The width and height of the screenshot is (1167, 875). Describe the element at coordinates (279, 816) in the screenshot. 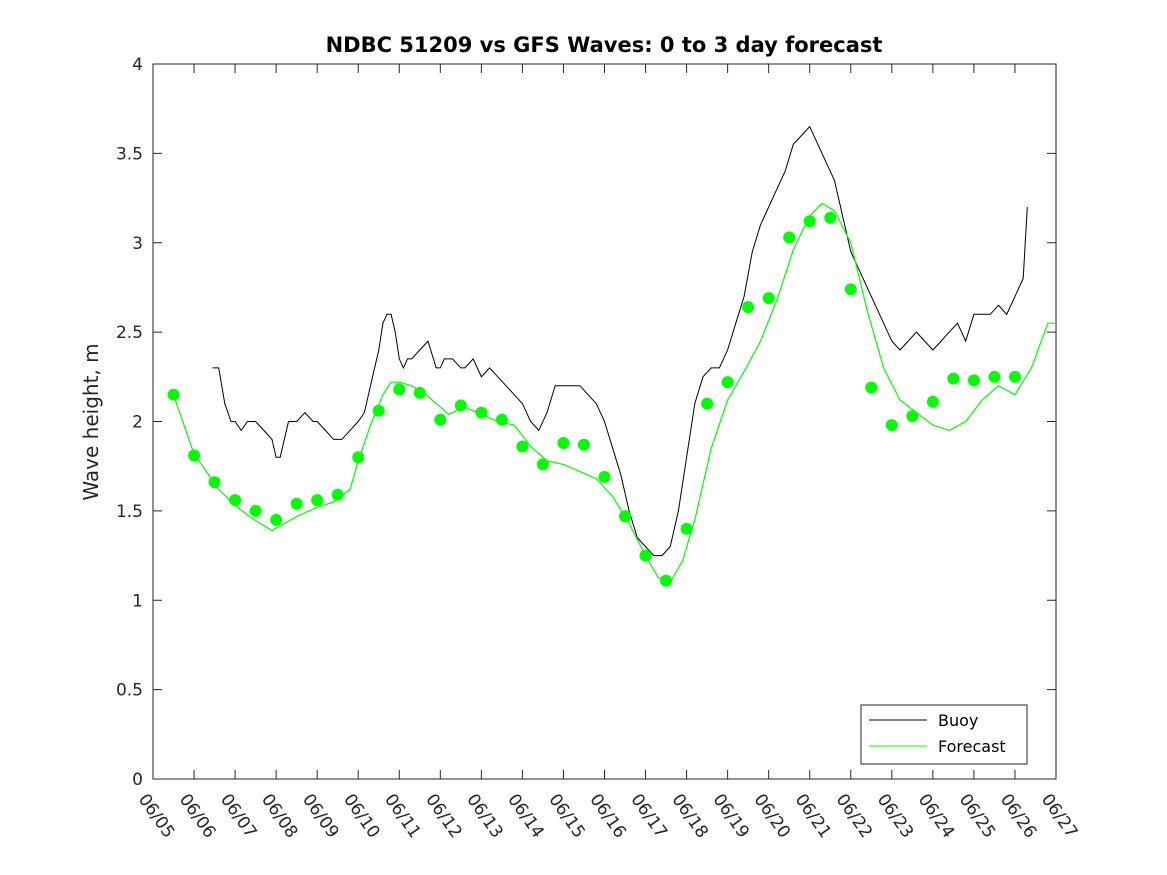

I see `x-tick-label: 06/08` at that location.